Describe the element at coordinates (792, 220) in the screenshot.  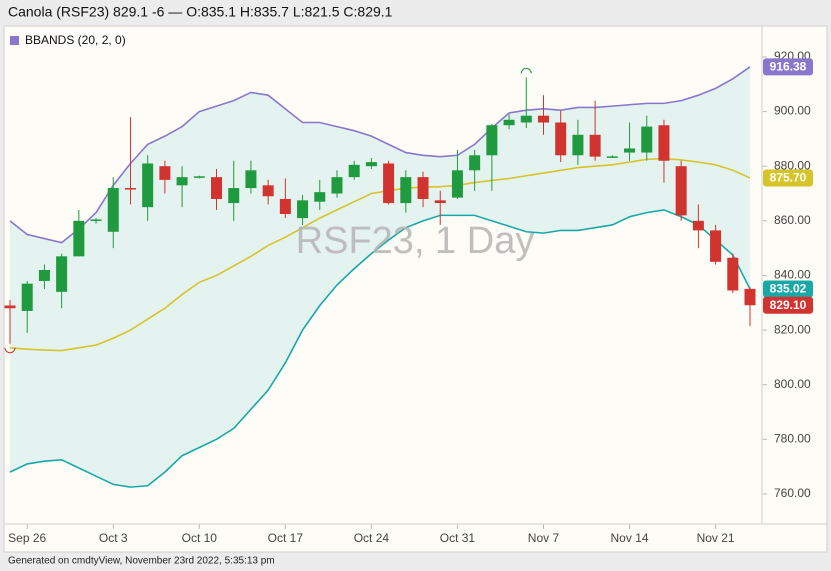
I see `y-tick-label: 860.00` at that location.